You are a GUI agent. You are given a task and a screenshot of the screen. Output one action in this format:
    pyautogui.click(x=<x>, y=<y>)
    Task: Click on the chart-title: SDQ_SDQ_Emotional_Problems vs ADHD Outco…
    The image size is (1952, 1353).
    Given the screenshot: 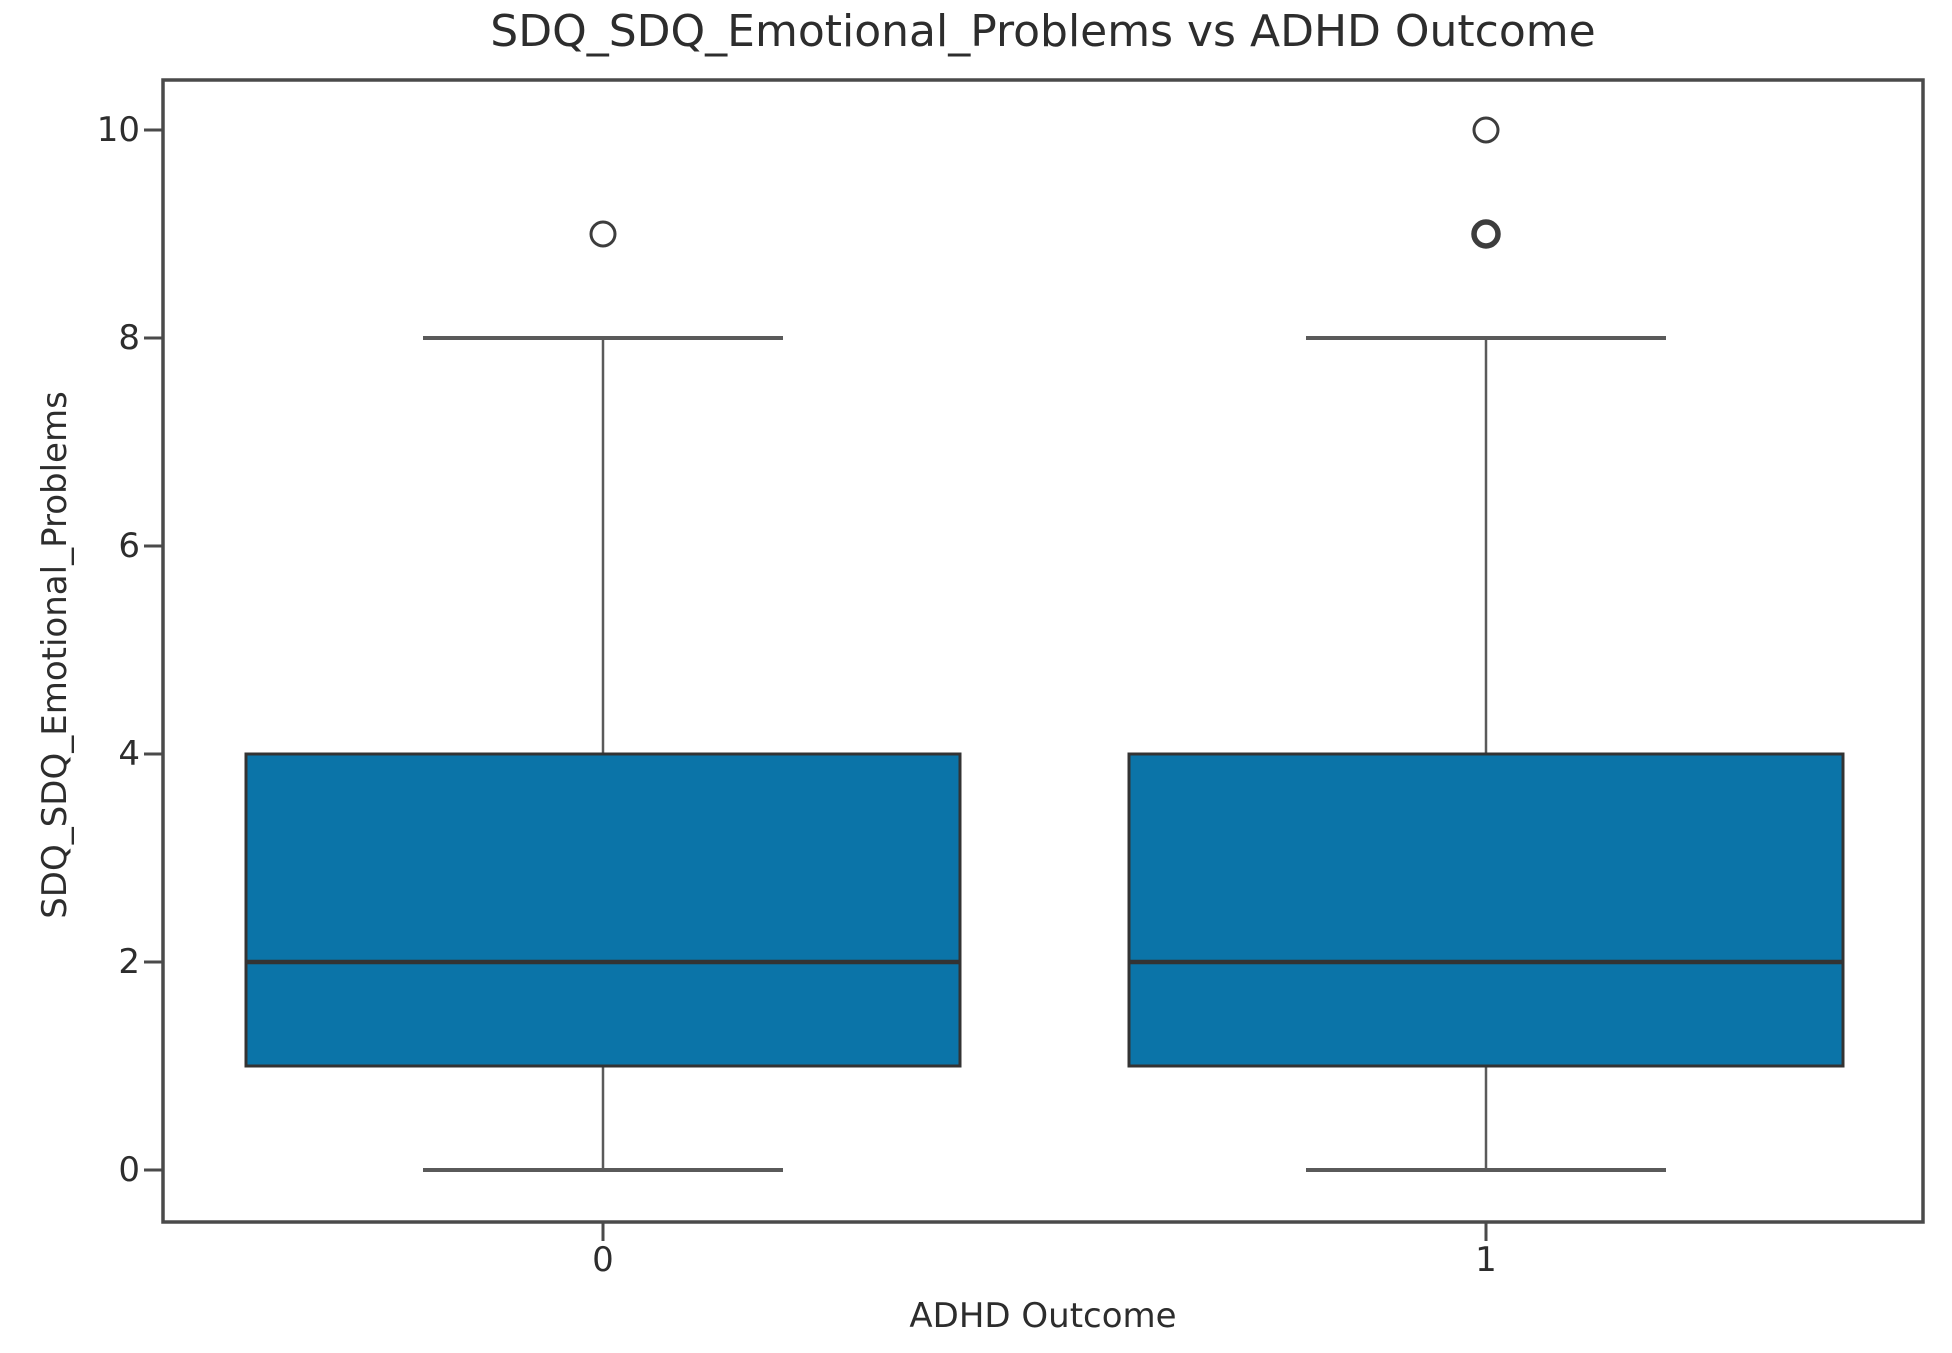 What is the action you would take?
    pyautogui.click(x=1043, y=31)
    